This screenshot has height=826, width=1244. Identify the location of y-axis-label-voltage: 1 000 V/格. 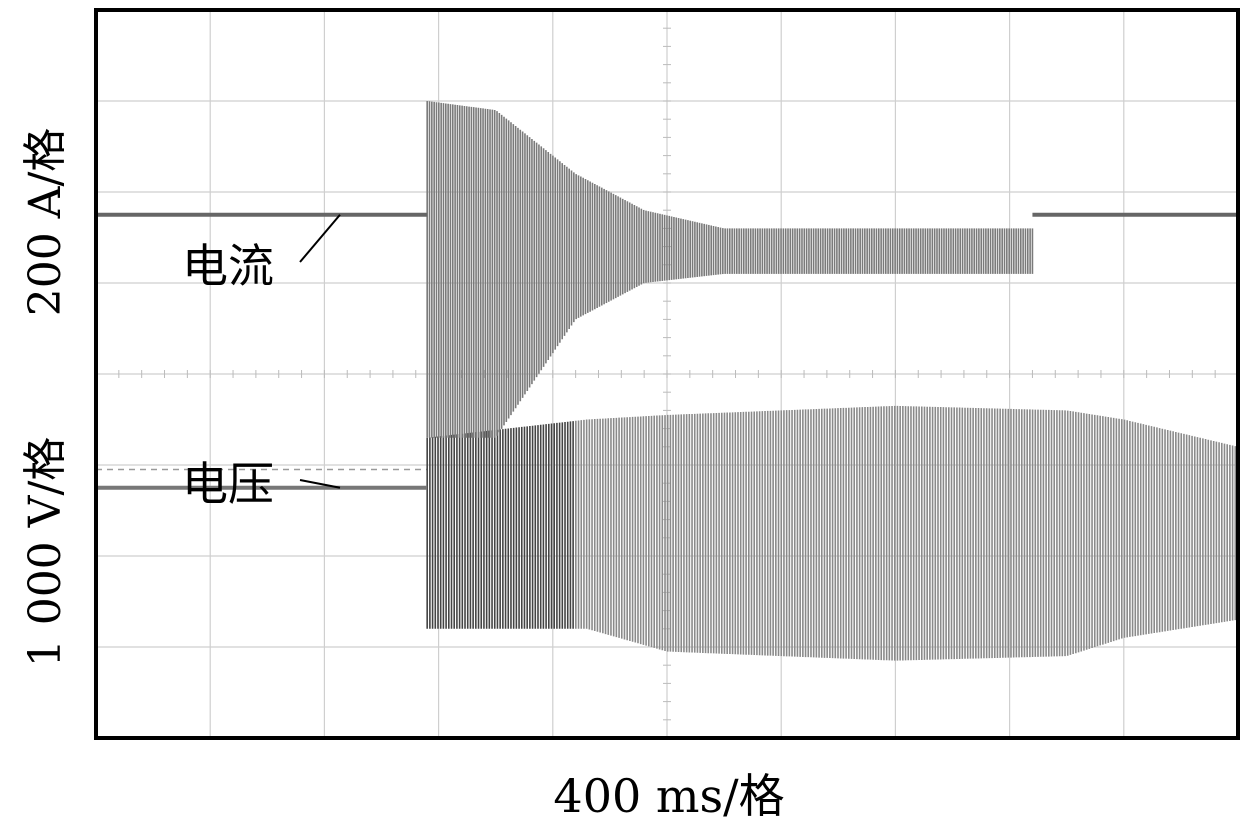
(45, 552).